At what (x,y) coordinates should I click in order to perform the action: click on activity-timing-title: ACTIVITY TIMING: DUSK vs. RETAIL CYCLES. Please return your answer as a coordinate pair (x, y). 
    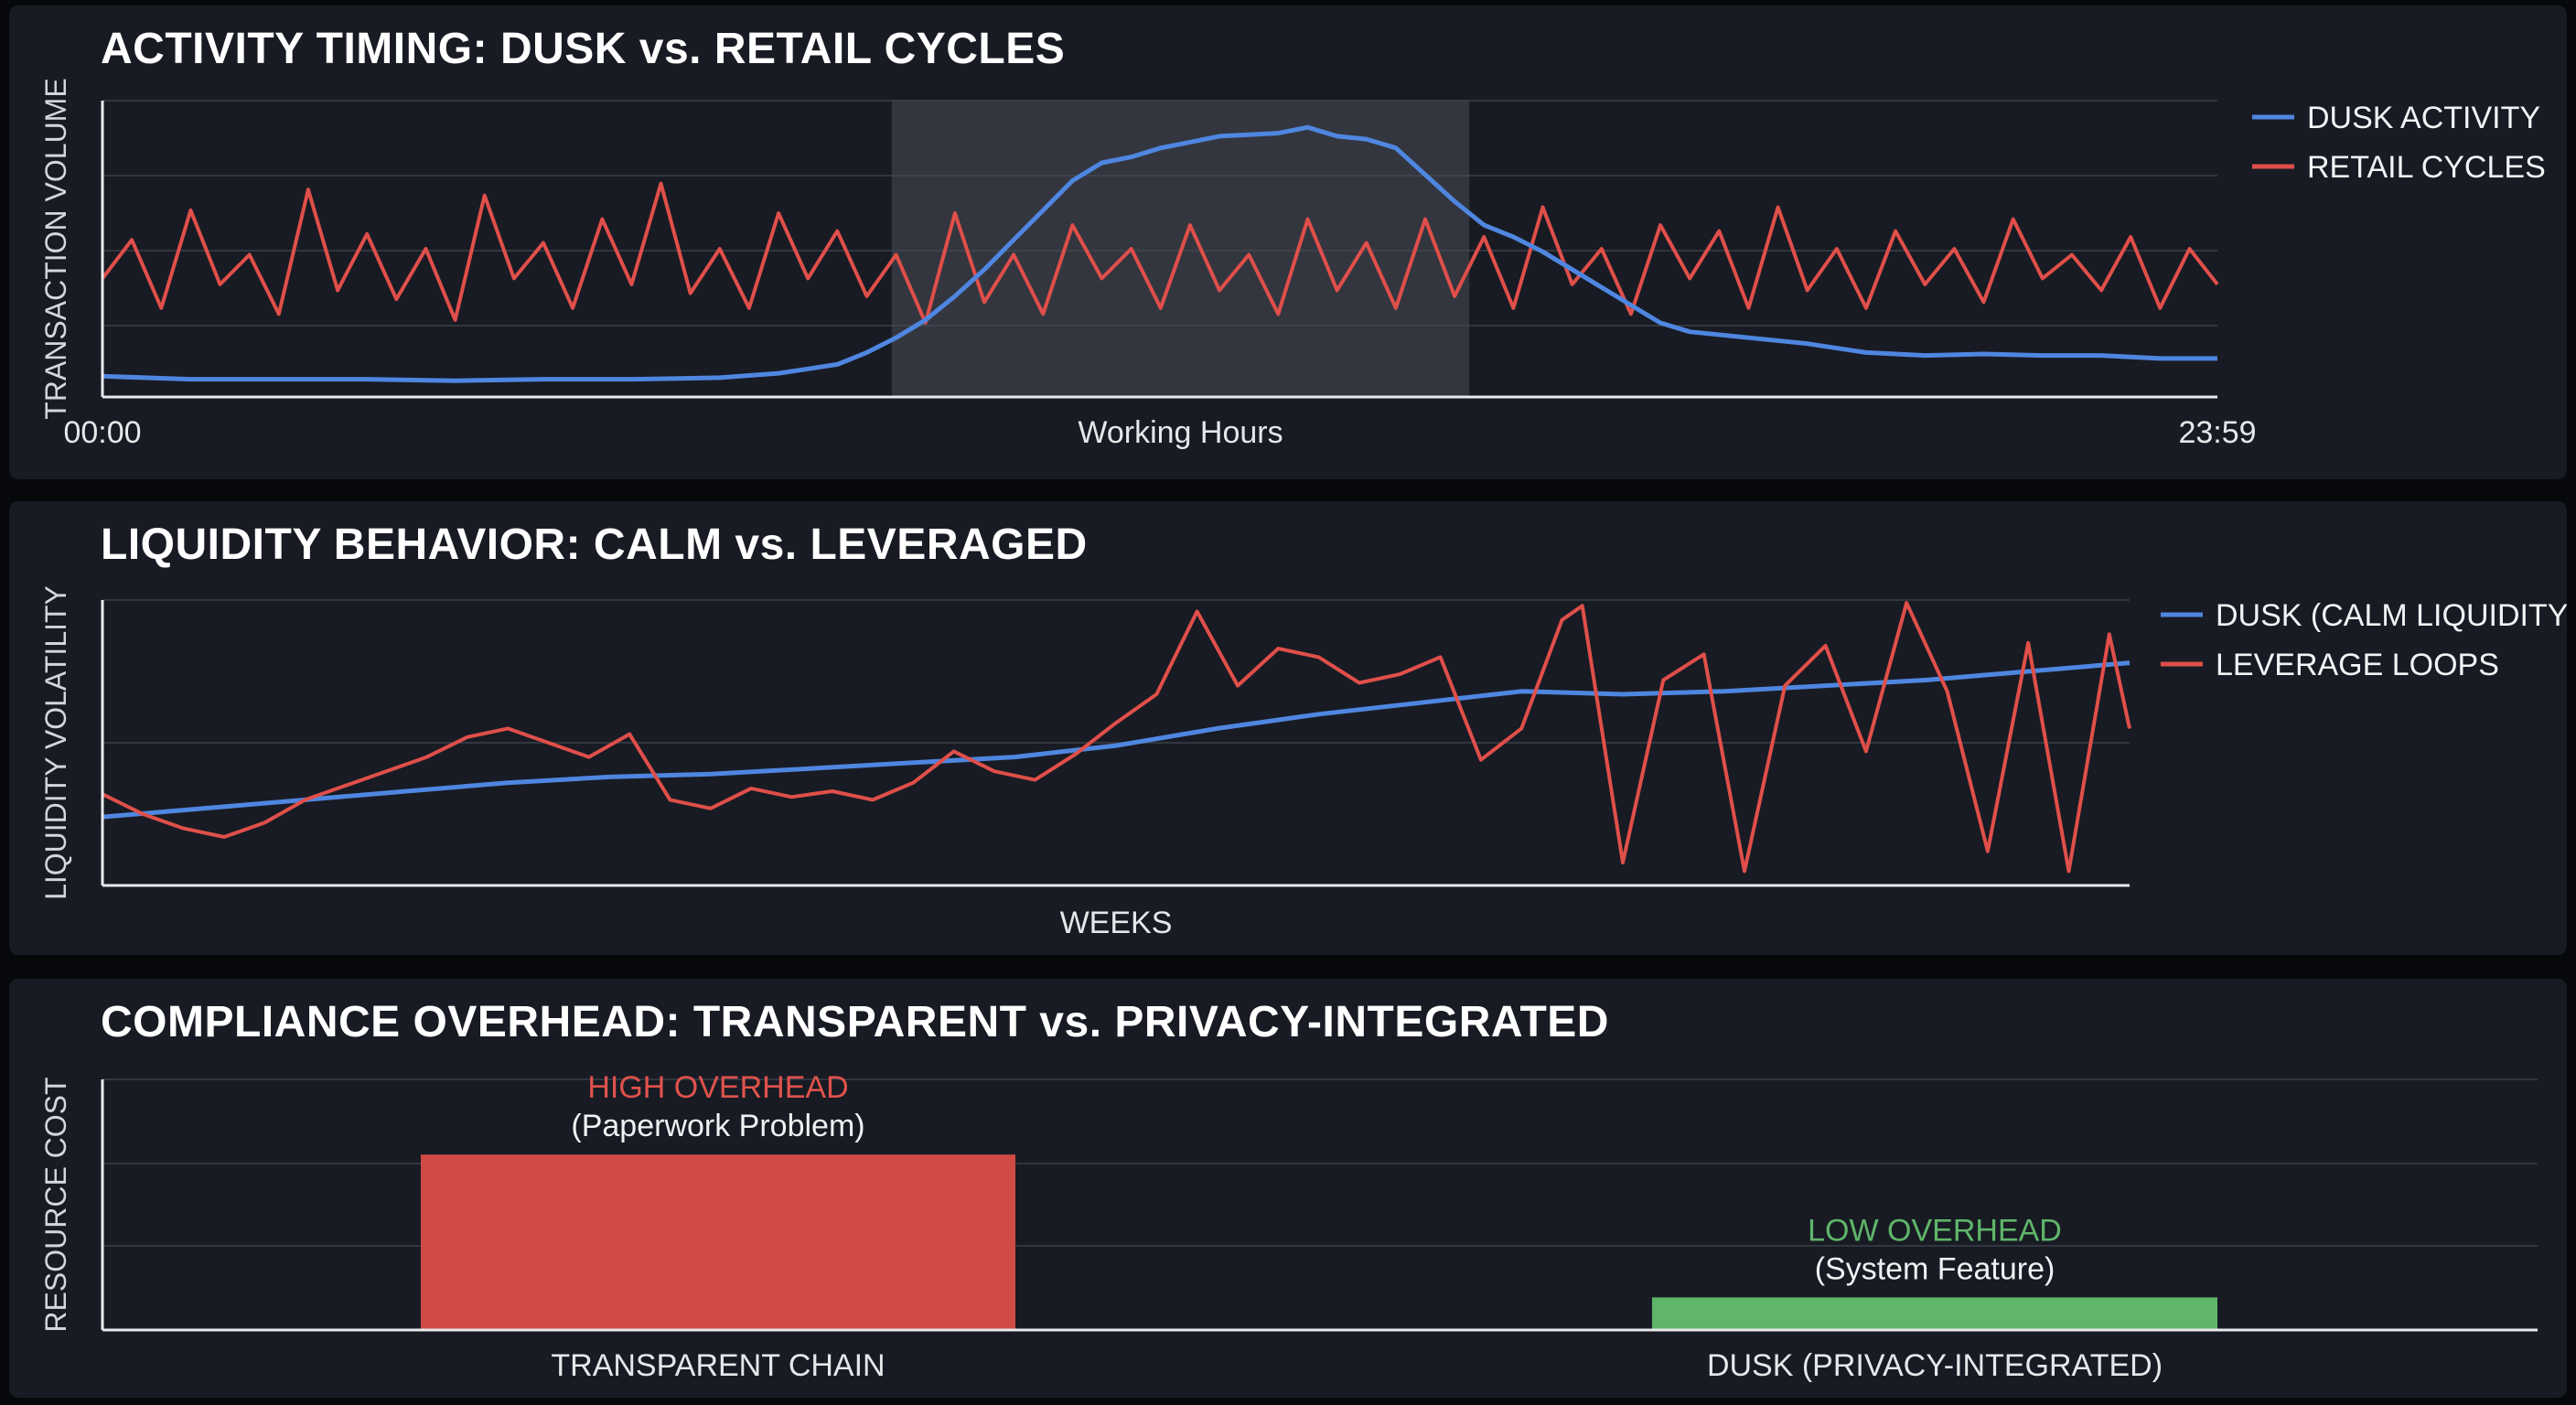
    Looking at the image, I should click on (583, 49).